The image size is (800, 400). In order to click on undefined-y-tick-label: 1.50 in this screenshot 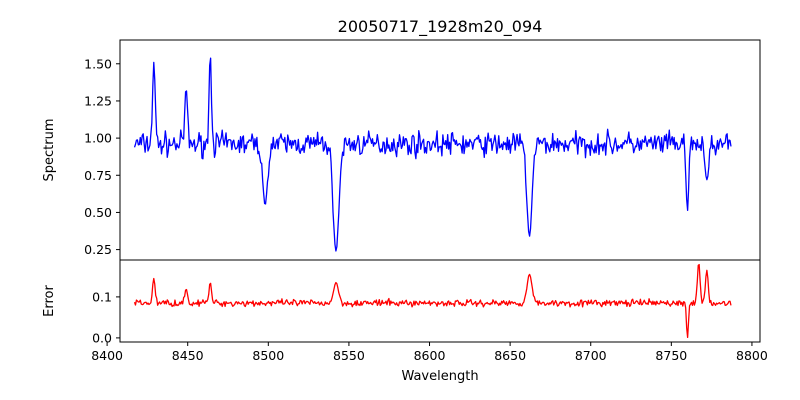, I will do `click(98, 63)`.